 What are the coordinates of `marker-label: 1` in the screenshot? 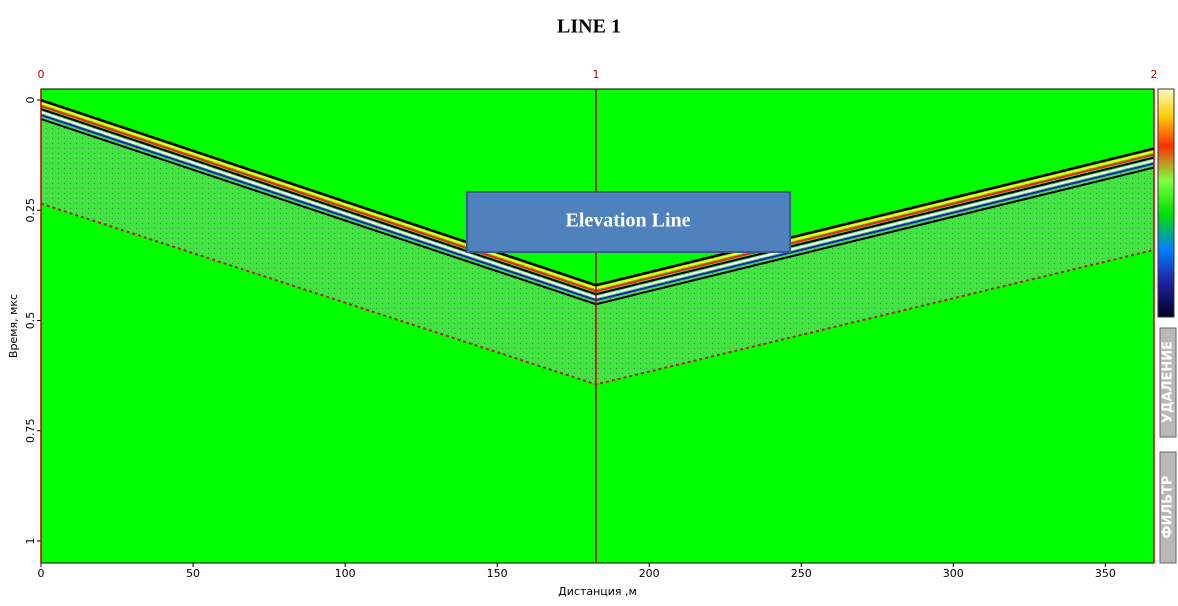 It's located at (595, 74).